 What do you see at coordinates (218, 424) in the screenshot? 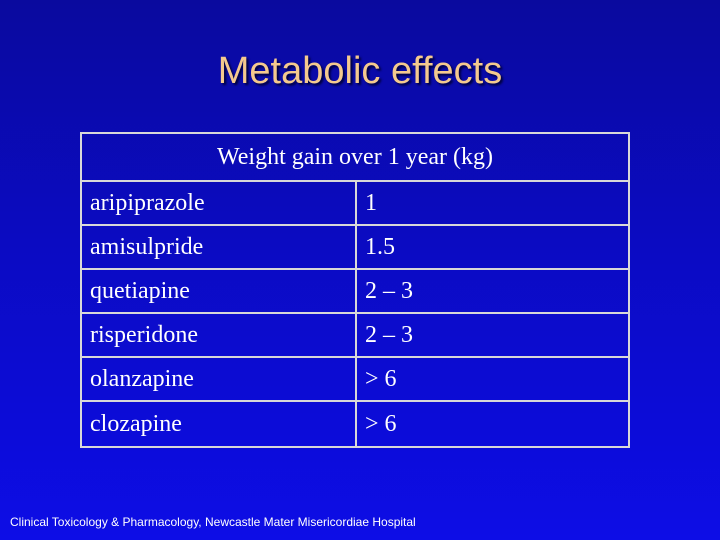
I see `drug-name: clozapine` at bounding box center [218, 424].